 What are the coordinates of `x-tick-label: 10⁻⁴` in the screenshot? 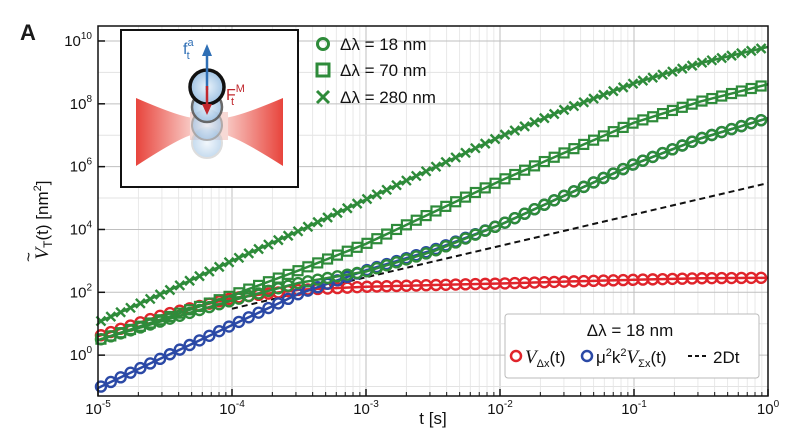 It's located at (232, 408).